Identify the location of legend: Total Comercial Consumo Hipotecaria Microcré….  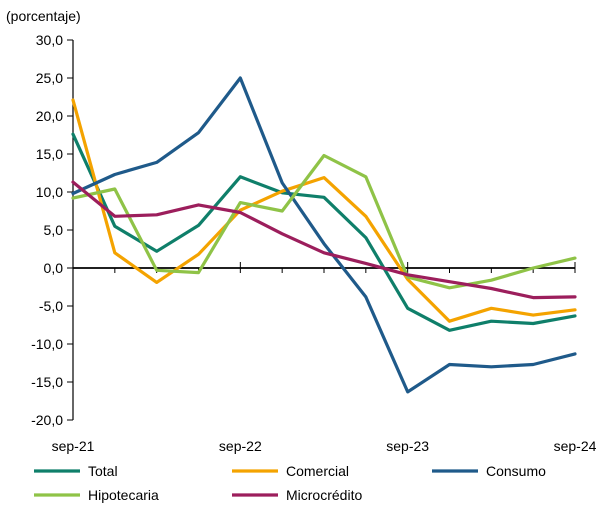
(290, 483).